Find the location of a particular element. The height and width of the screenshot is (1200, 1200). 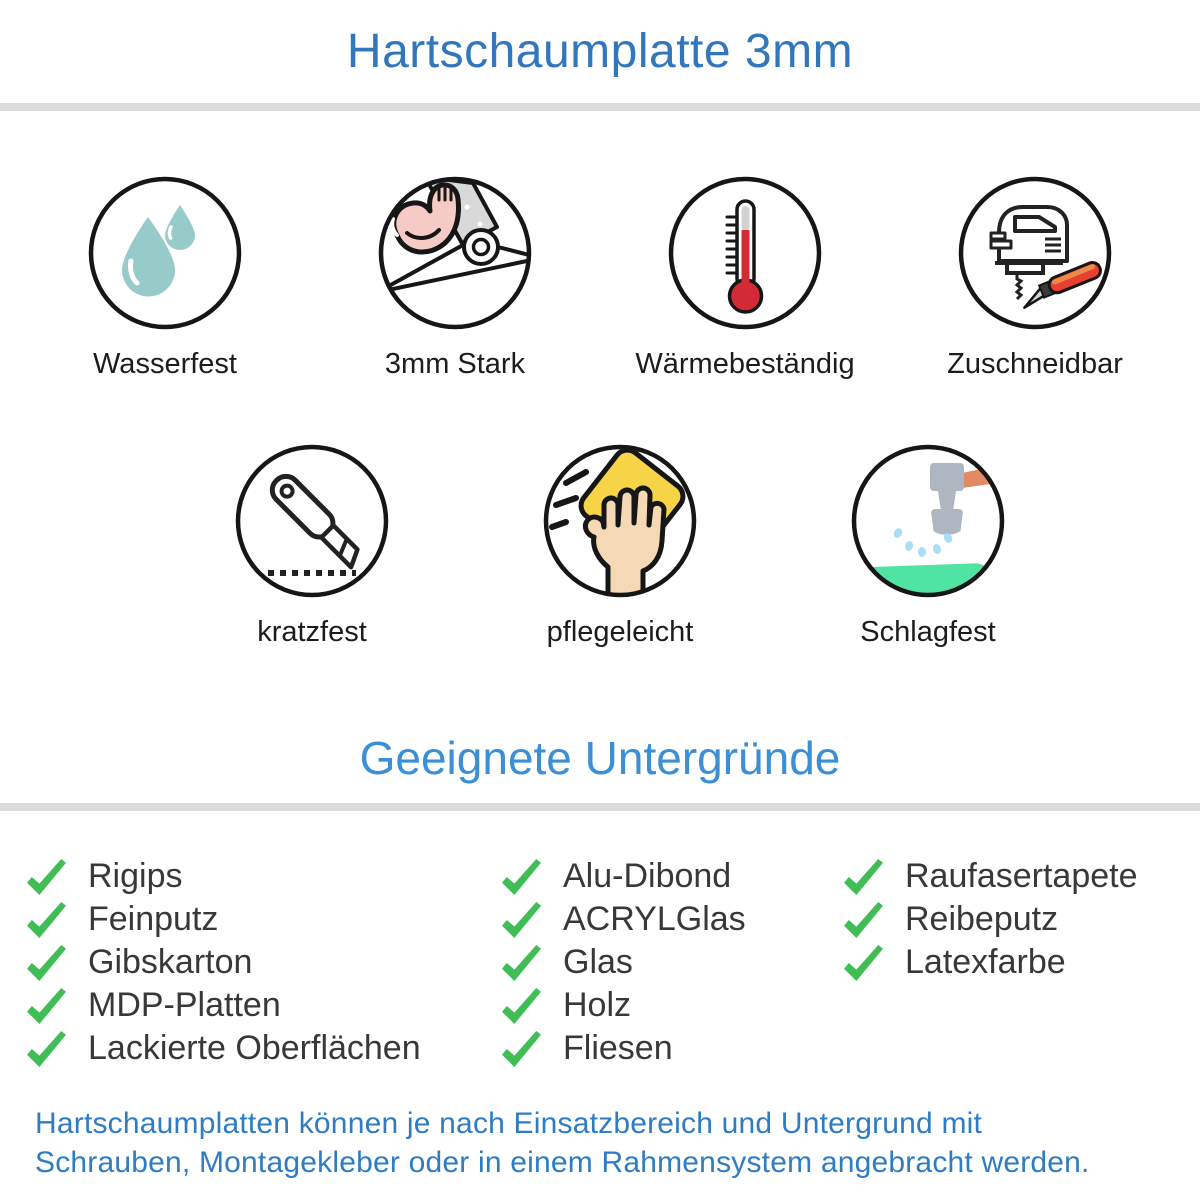

water-drops-icon is located at coordinates (165, 253).